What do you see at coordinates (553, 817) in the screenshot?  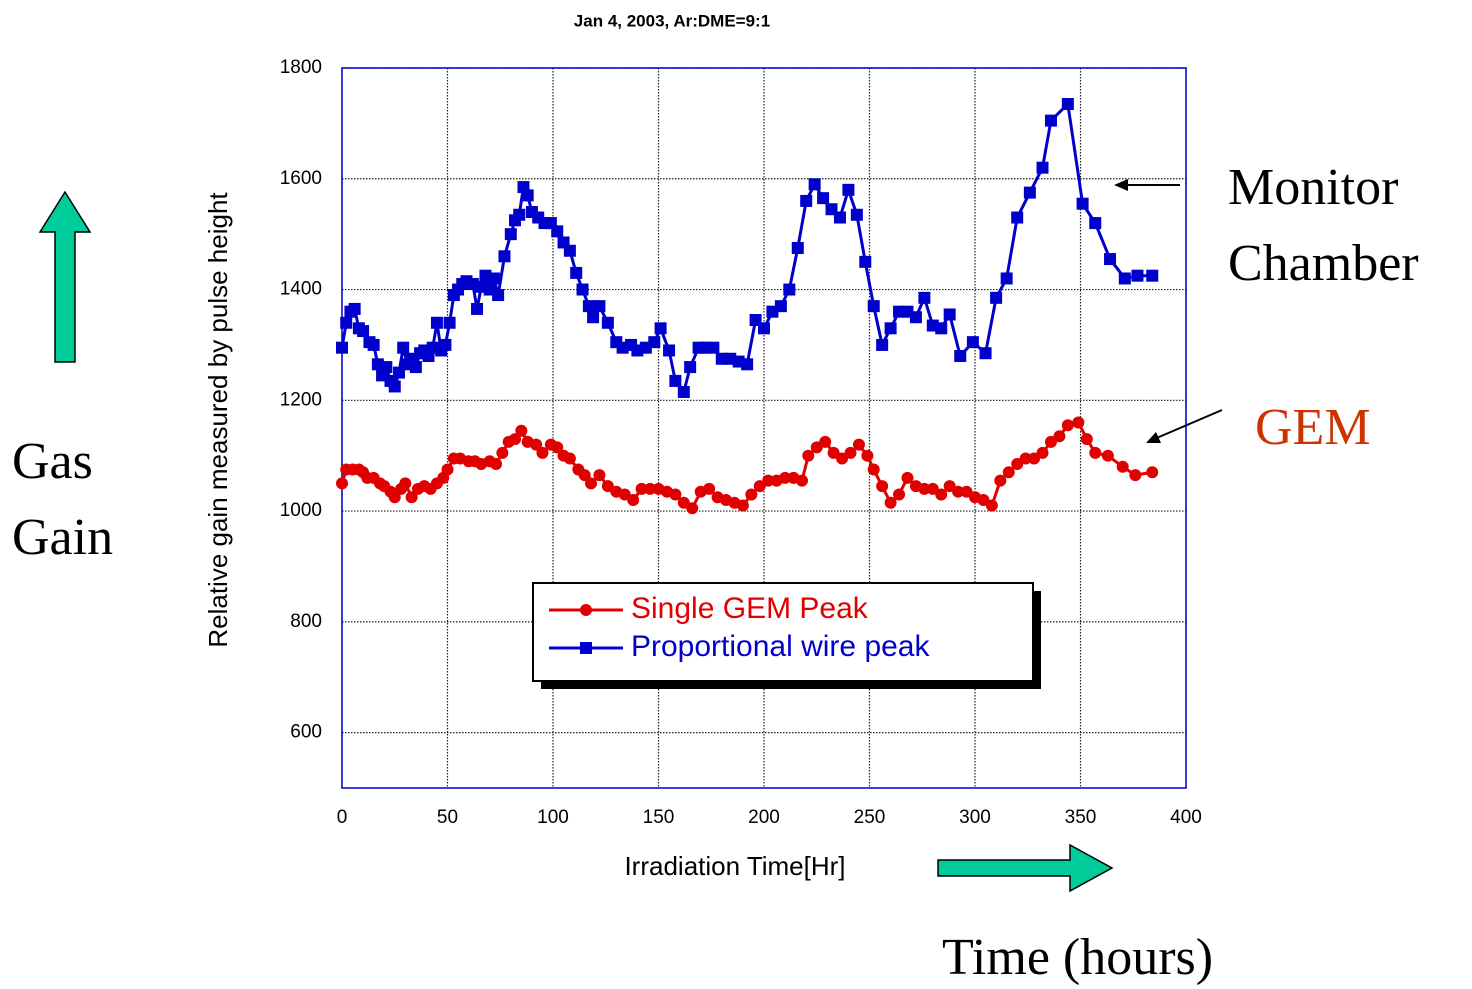 I see `x-tick-label: 100` at bounding box center [553, 817].